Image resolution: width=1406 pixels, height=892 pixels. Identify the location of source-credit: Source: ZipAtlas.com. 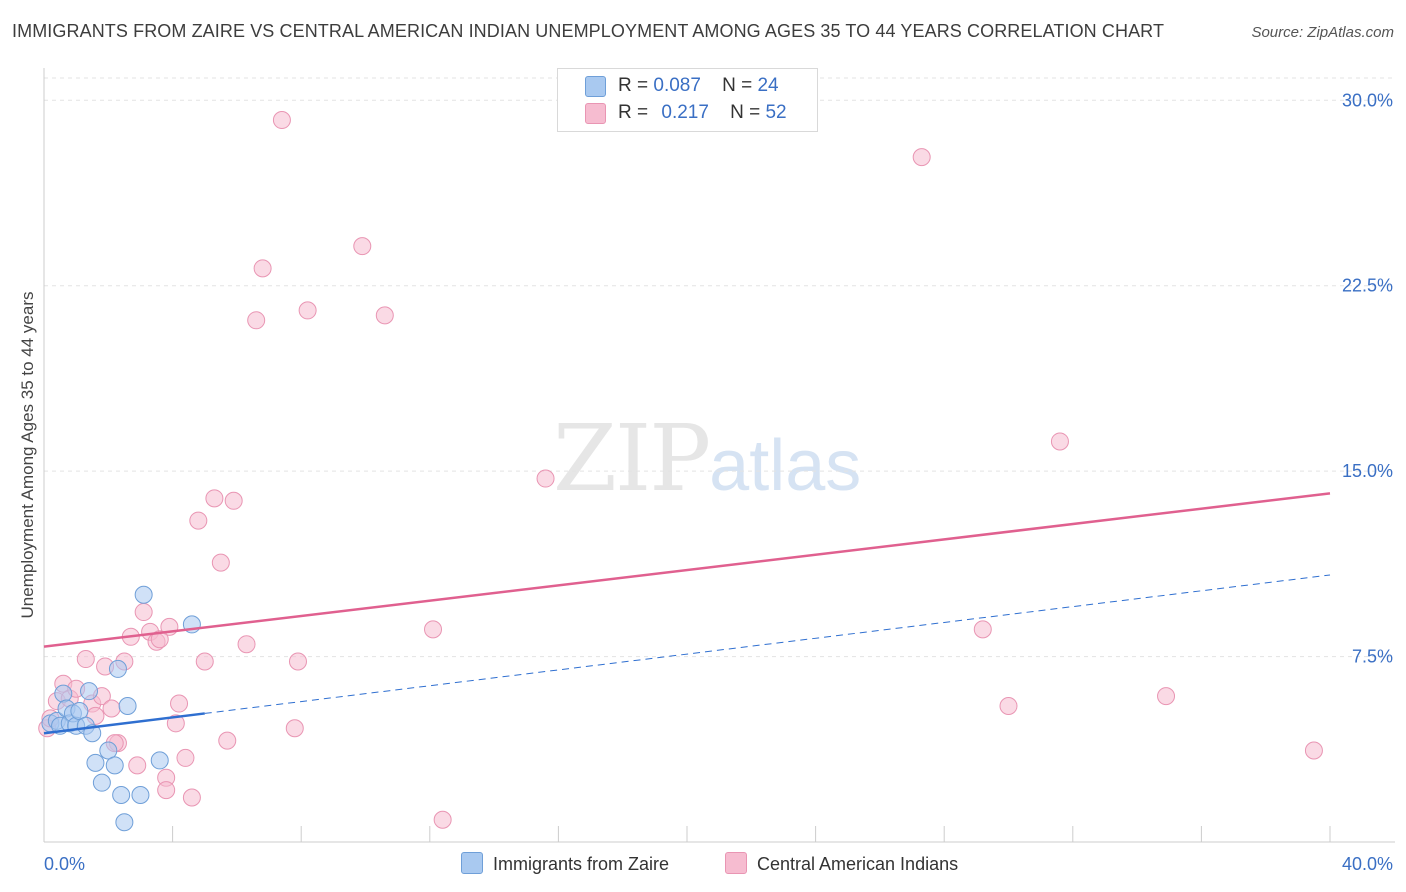
(1322, 32).